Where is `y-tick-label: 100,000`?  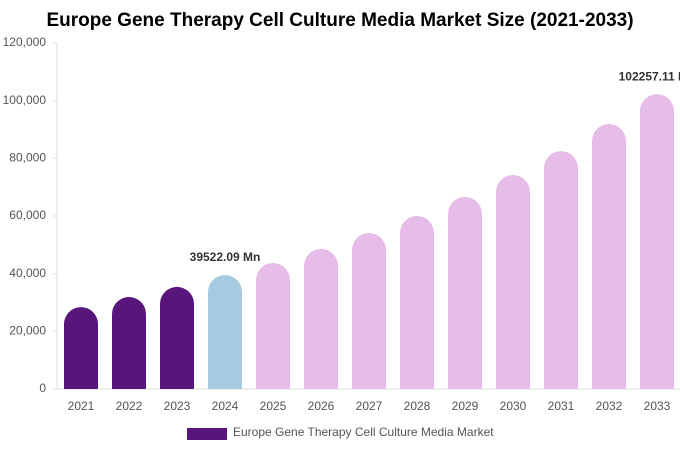
y-tick-label: 100,000 is located at coordinates (25, 100).